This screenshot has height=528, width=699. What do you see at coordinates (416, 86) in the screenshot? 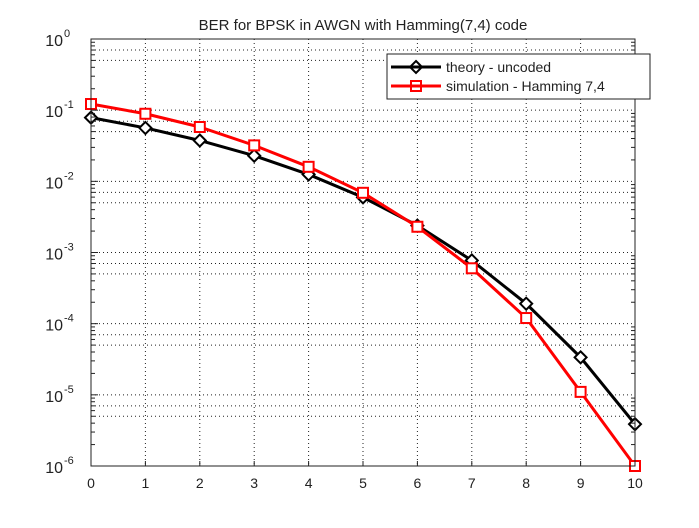
I see `legend-square-marker` at bounding box center [416, 86].